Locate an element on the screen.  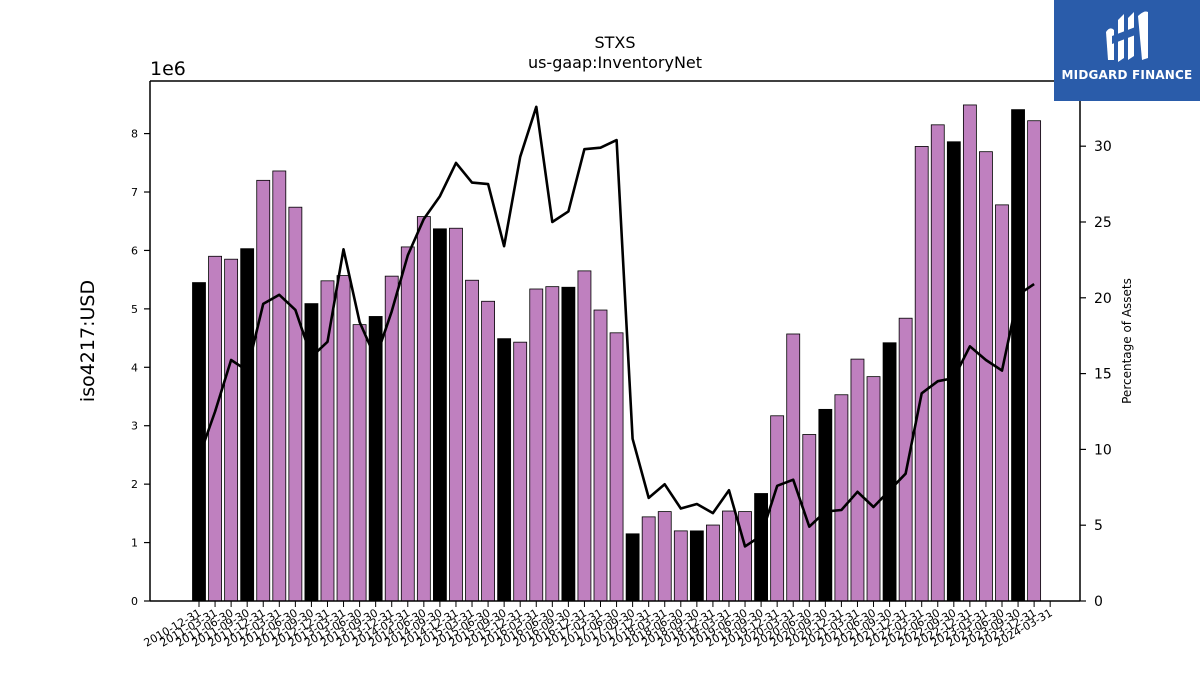
y2-tick-label: 0 is located at coordinates (1098, 602).